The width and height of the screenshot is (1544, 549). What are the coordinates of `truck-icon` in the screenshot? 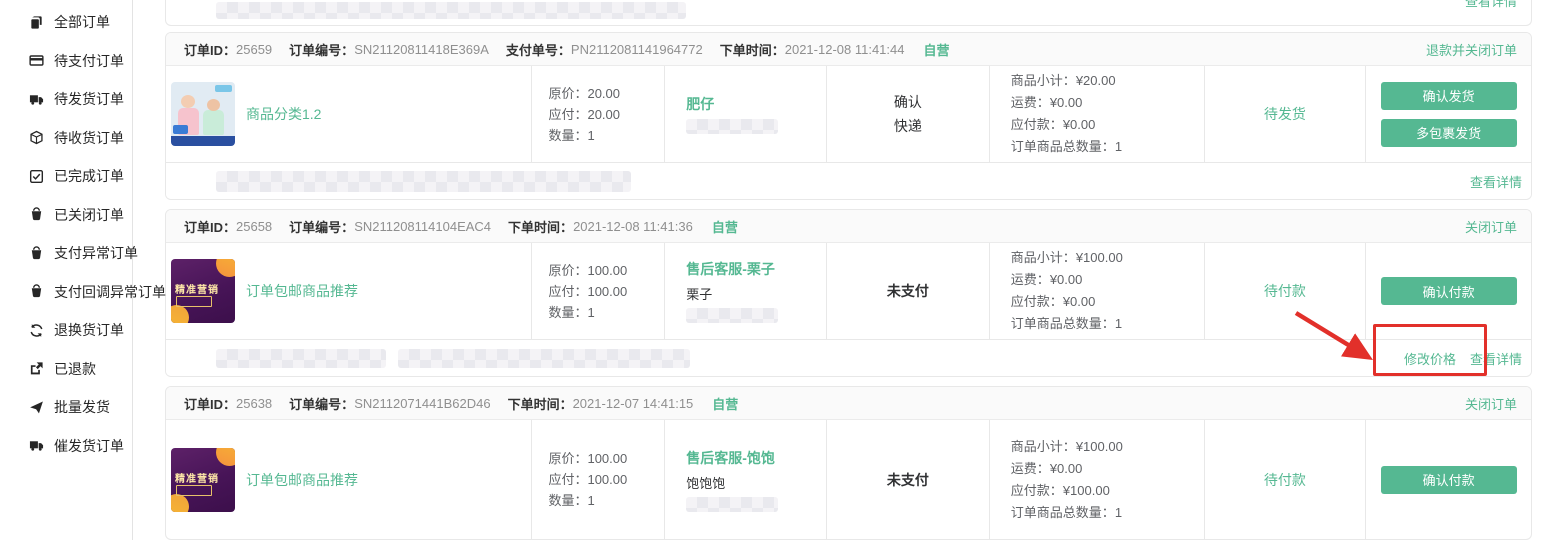 It's located at (36, 100).